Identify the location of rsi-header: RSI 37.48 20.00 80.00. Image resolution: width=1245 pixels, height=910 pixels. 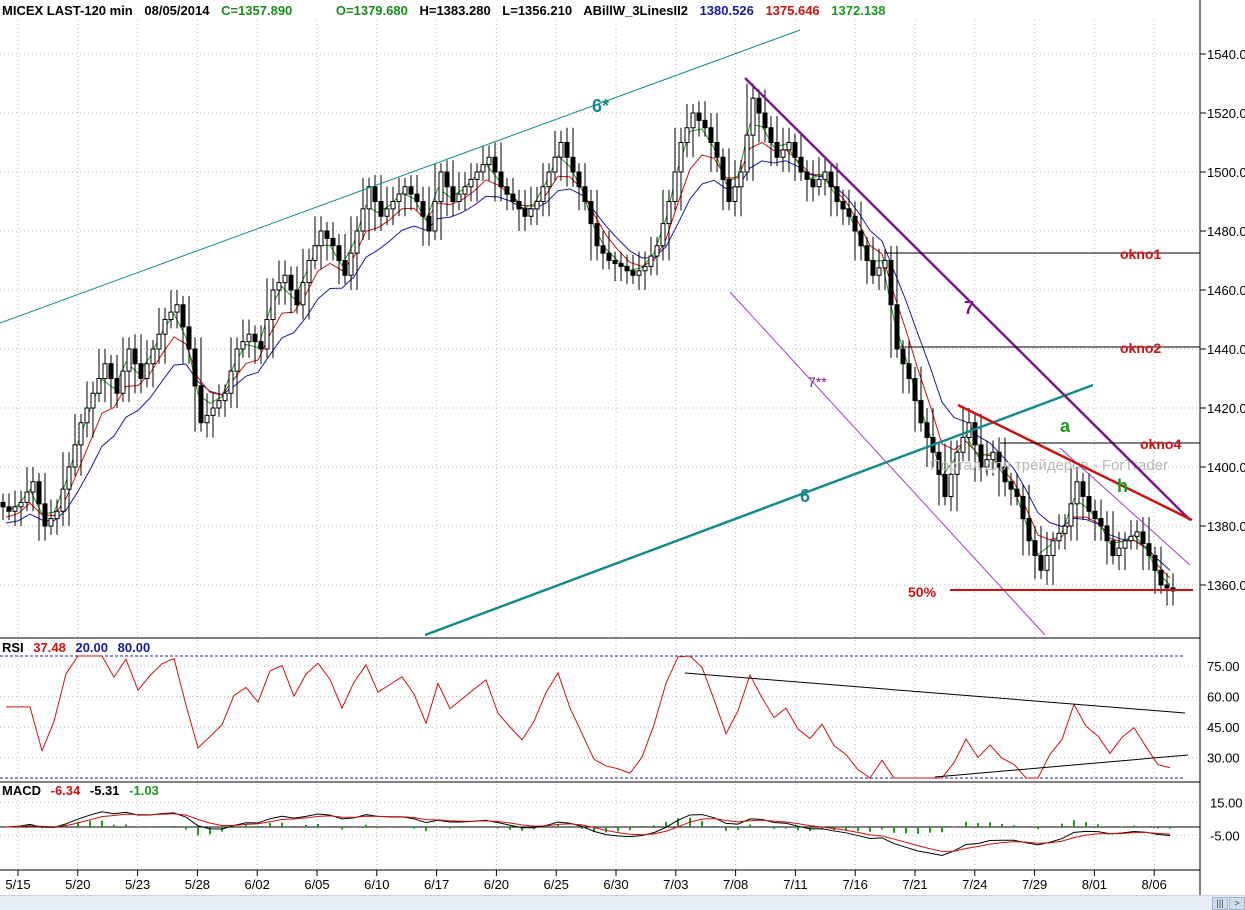
(79, 647).